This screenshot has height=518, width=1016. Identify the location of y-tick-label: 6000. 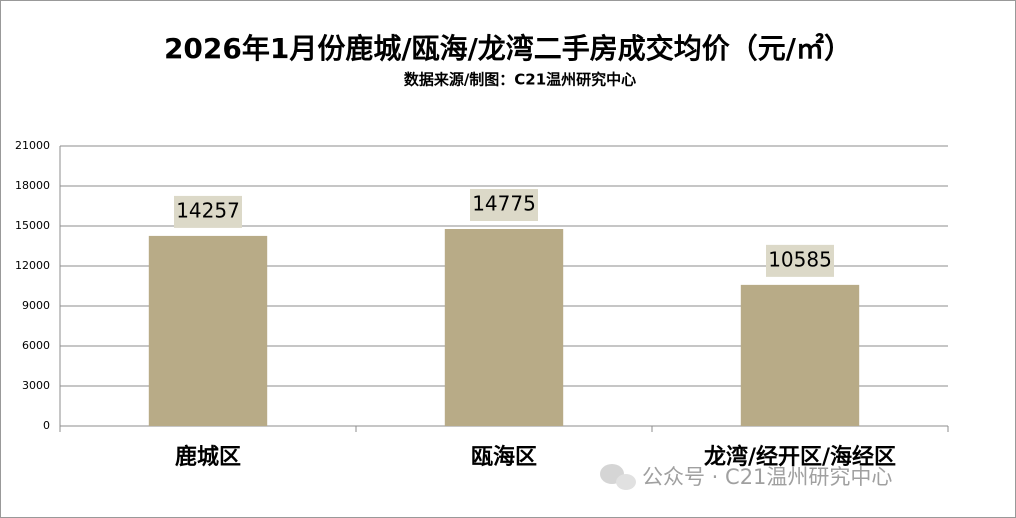
(36, 345).